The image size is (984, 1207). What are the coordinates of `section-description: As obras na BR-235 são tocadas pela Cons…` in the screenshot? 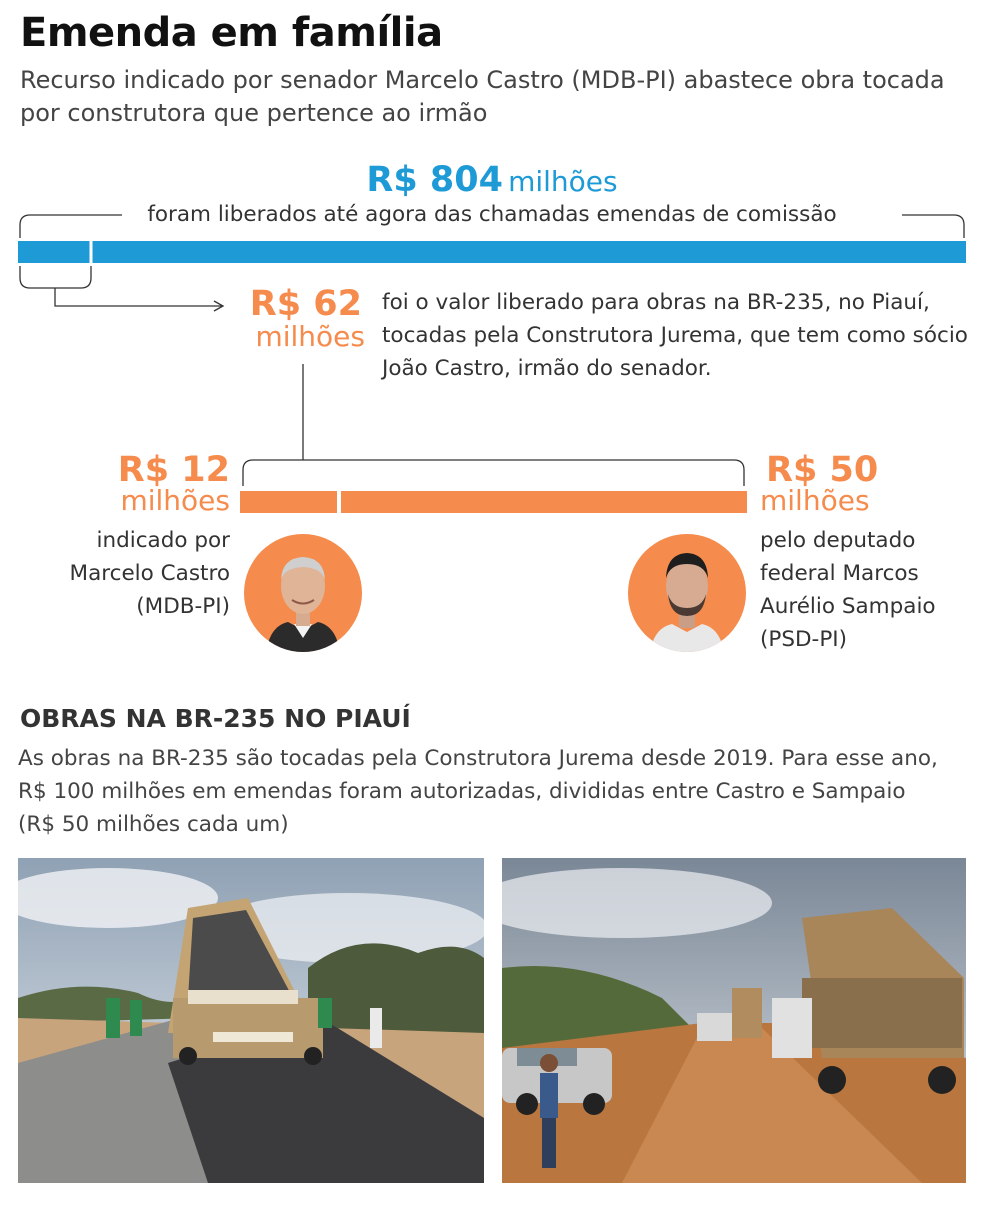 It's located at (478, 791).